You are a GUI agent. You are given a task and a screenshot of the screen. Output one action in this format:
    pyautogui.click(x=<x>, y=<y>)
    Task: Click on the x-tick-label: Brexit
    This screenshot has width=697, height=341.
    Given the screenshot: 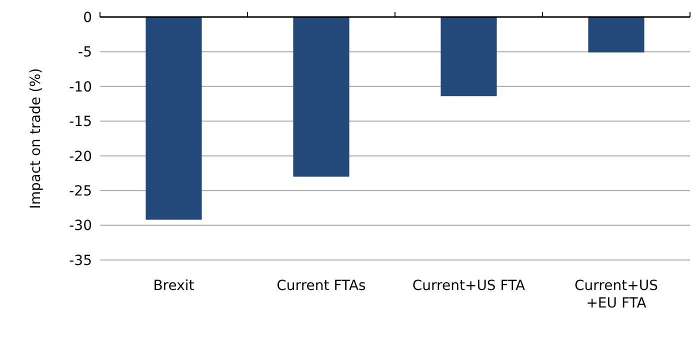 What is the action you would take?
    pyautogui.click(x=174, y=286)
    